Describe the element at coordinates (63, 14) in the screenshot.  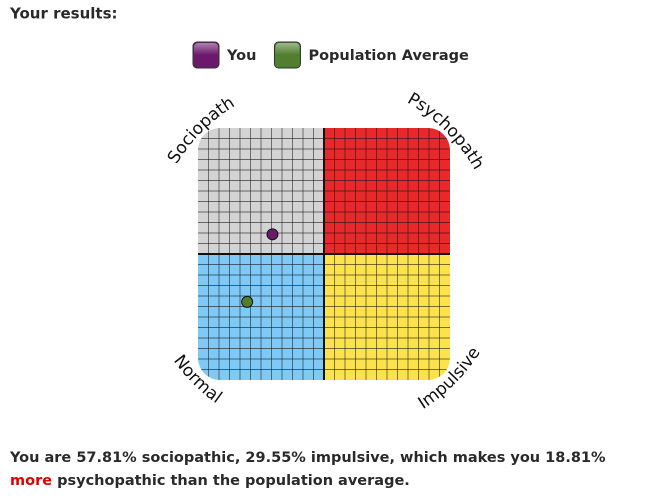
I see `chart-title: Your results:` at that location.